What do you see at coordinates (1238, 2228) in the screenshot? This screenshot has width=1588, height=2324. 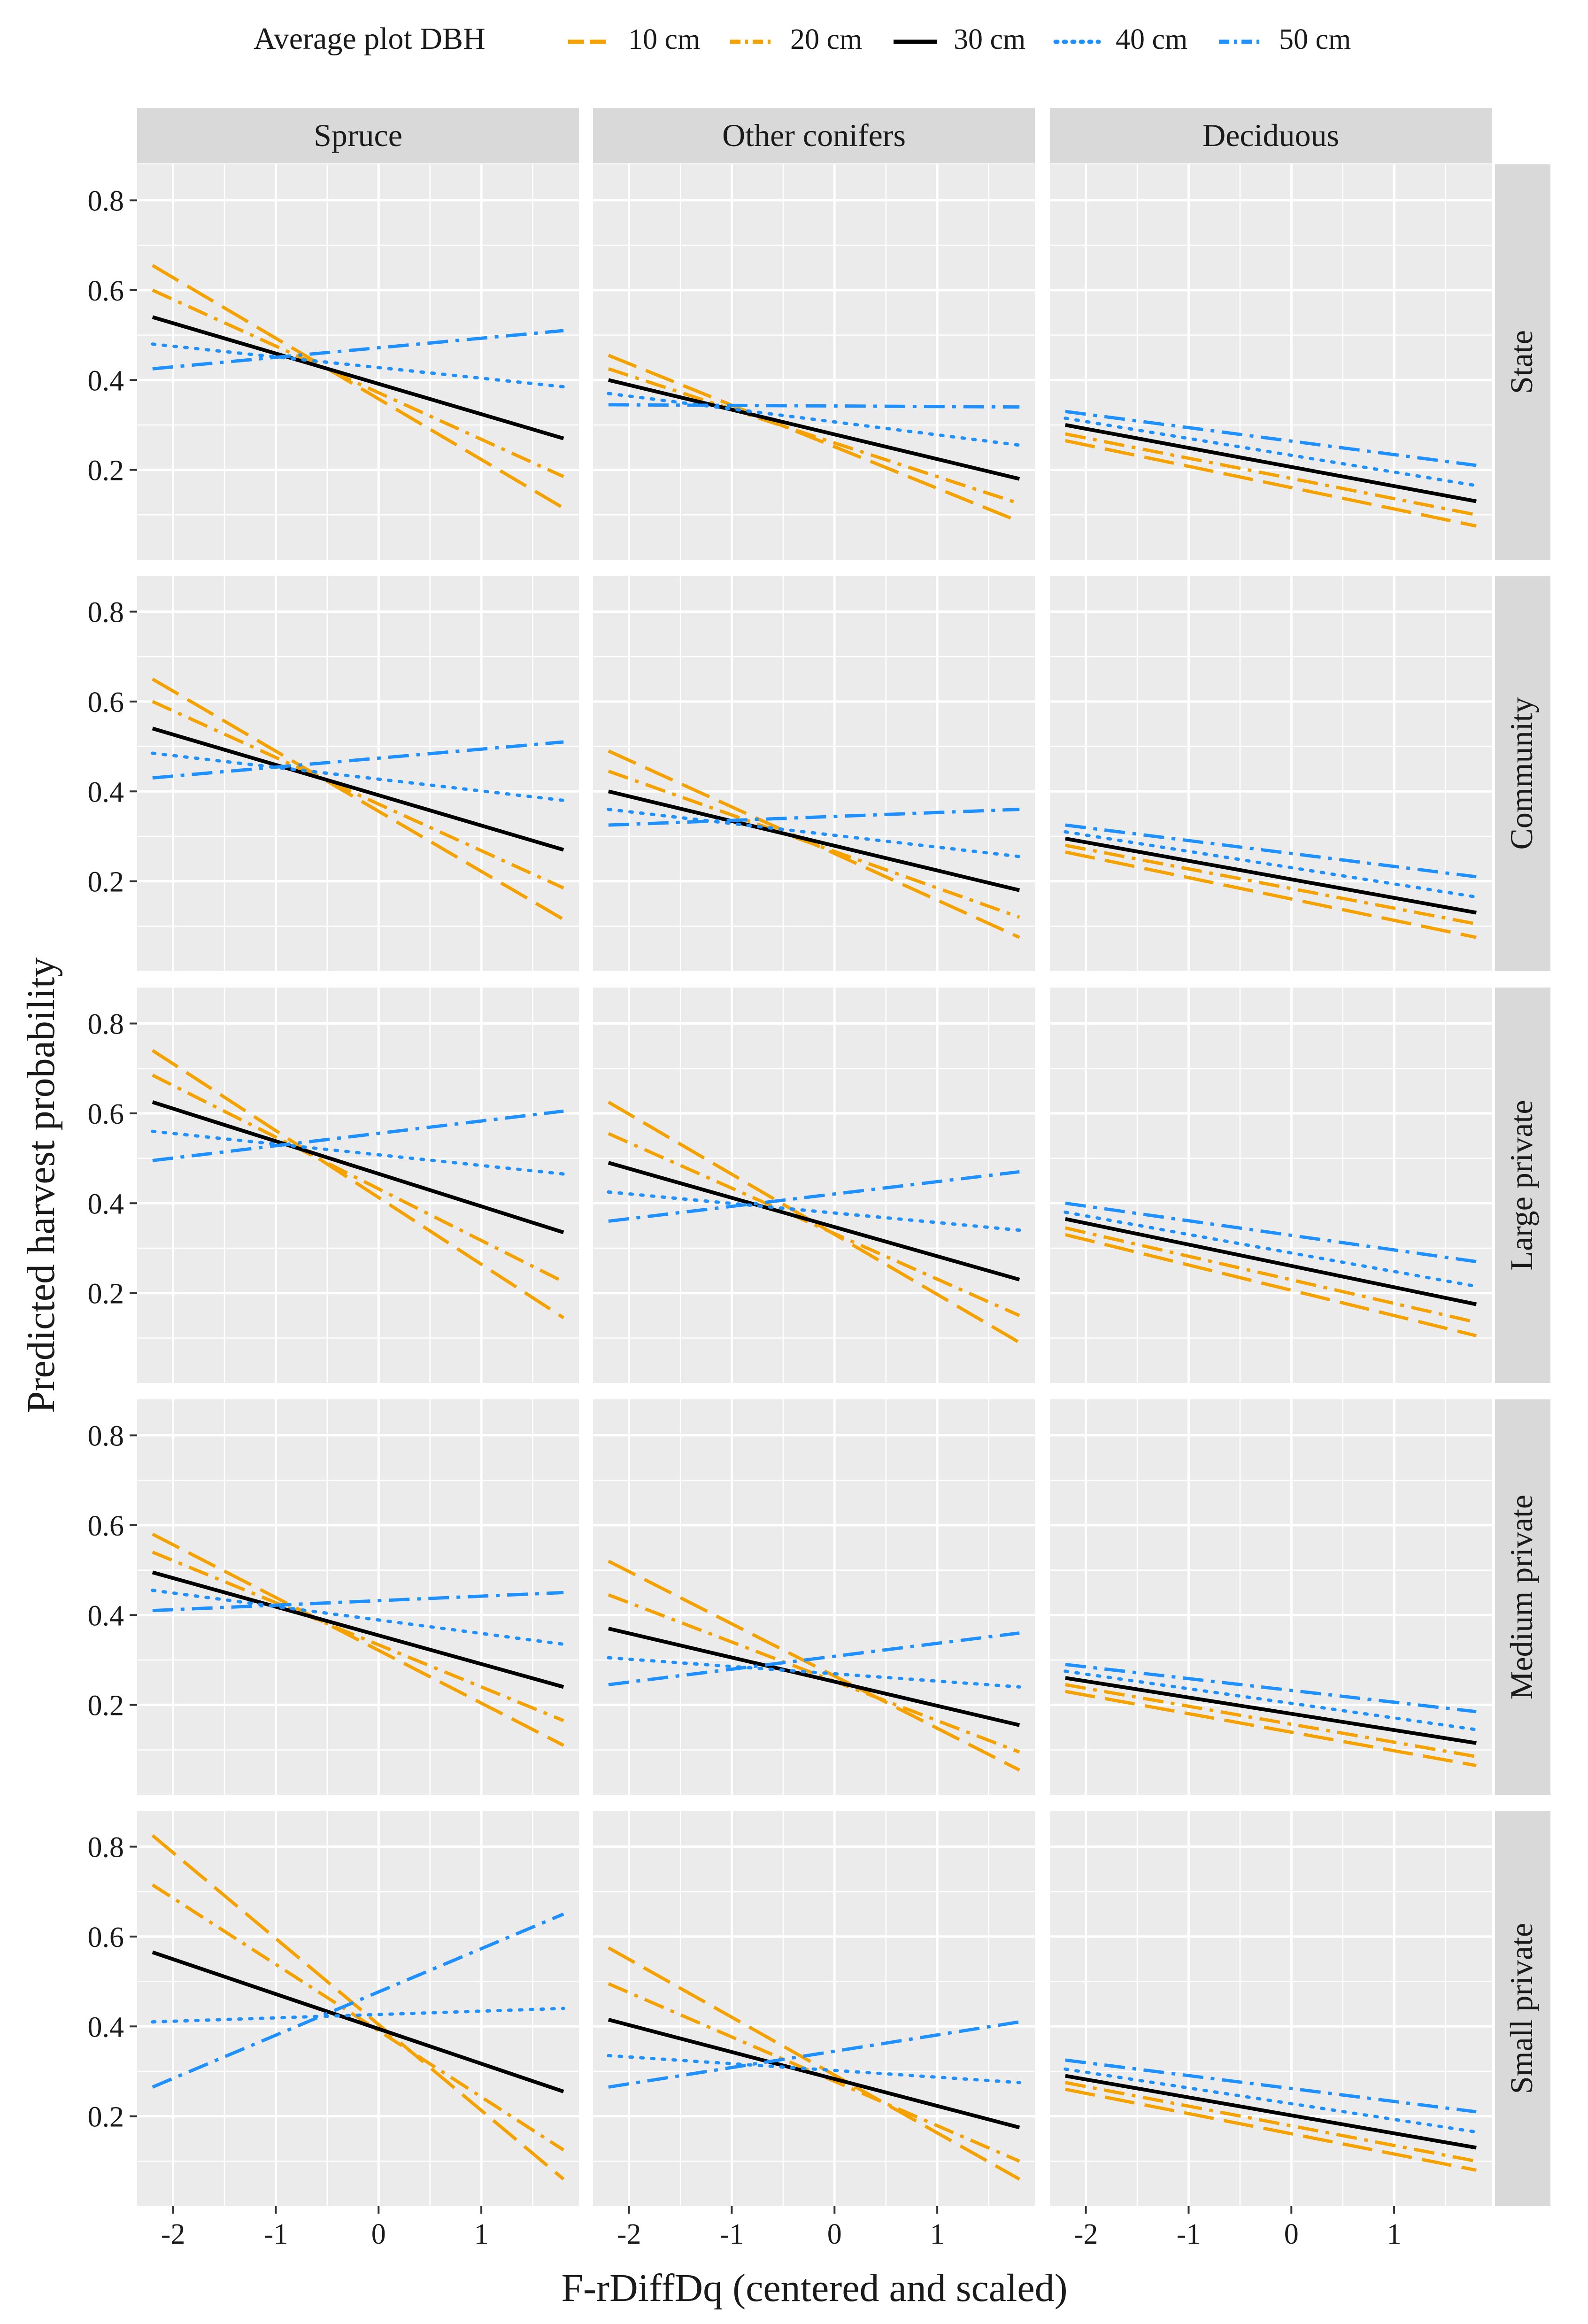 I see `x-axis-col-2: -2 -1 0 1` at bounding box center [1238, 2228].